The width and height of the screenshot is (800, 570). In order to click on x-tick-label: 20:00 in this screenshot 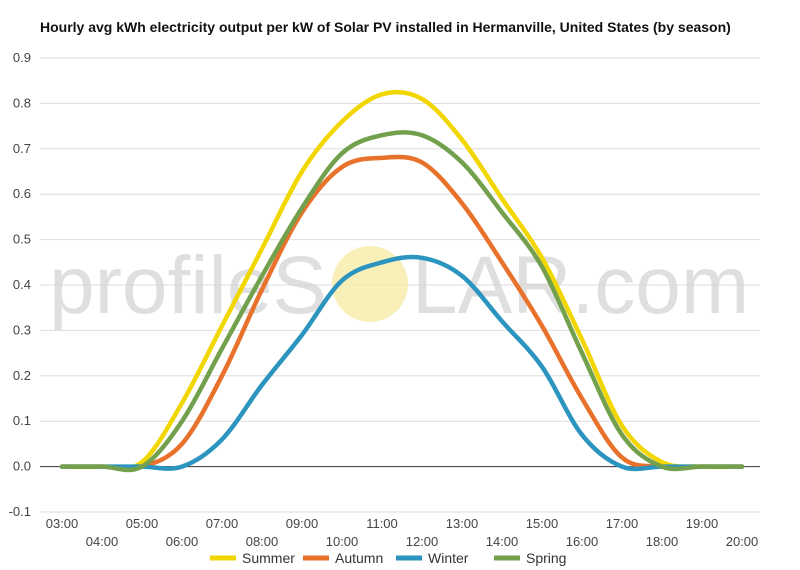, I will do `click(742, 541)`.